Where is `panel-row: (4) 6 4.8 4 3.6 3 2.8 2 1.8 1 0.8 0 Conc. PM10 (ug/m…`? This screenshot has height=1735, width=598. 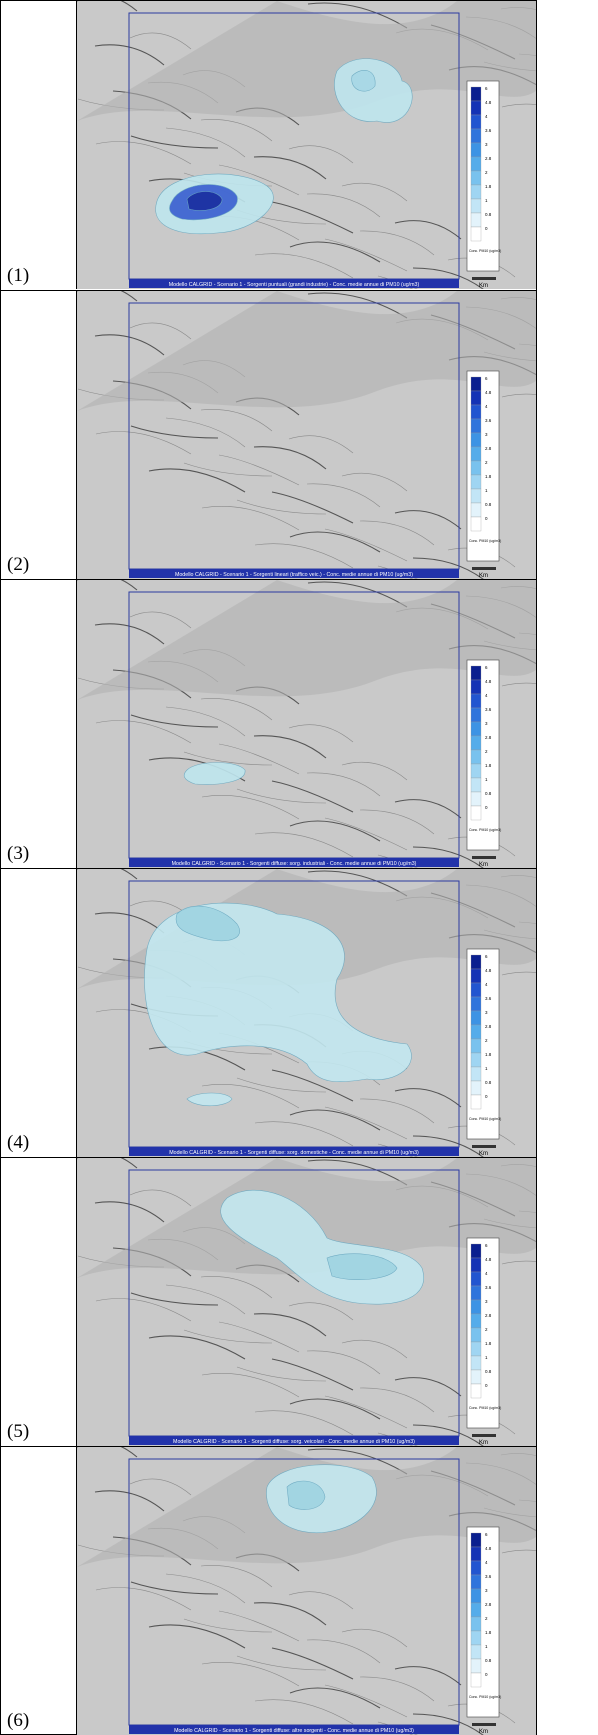
panel-row: (4) 6 4.8 4 3.6 3 2.8 2 1.8 1 0.8 0 Conc. PM10 (ug/m… is located at coordinates (268, 1012).